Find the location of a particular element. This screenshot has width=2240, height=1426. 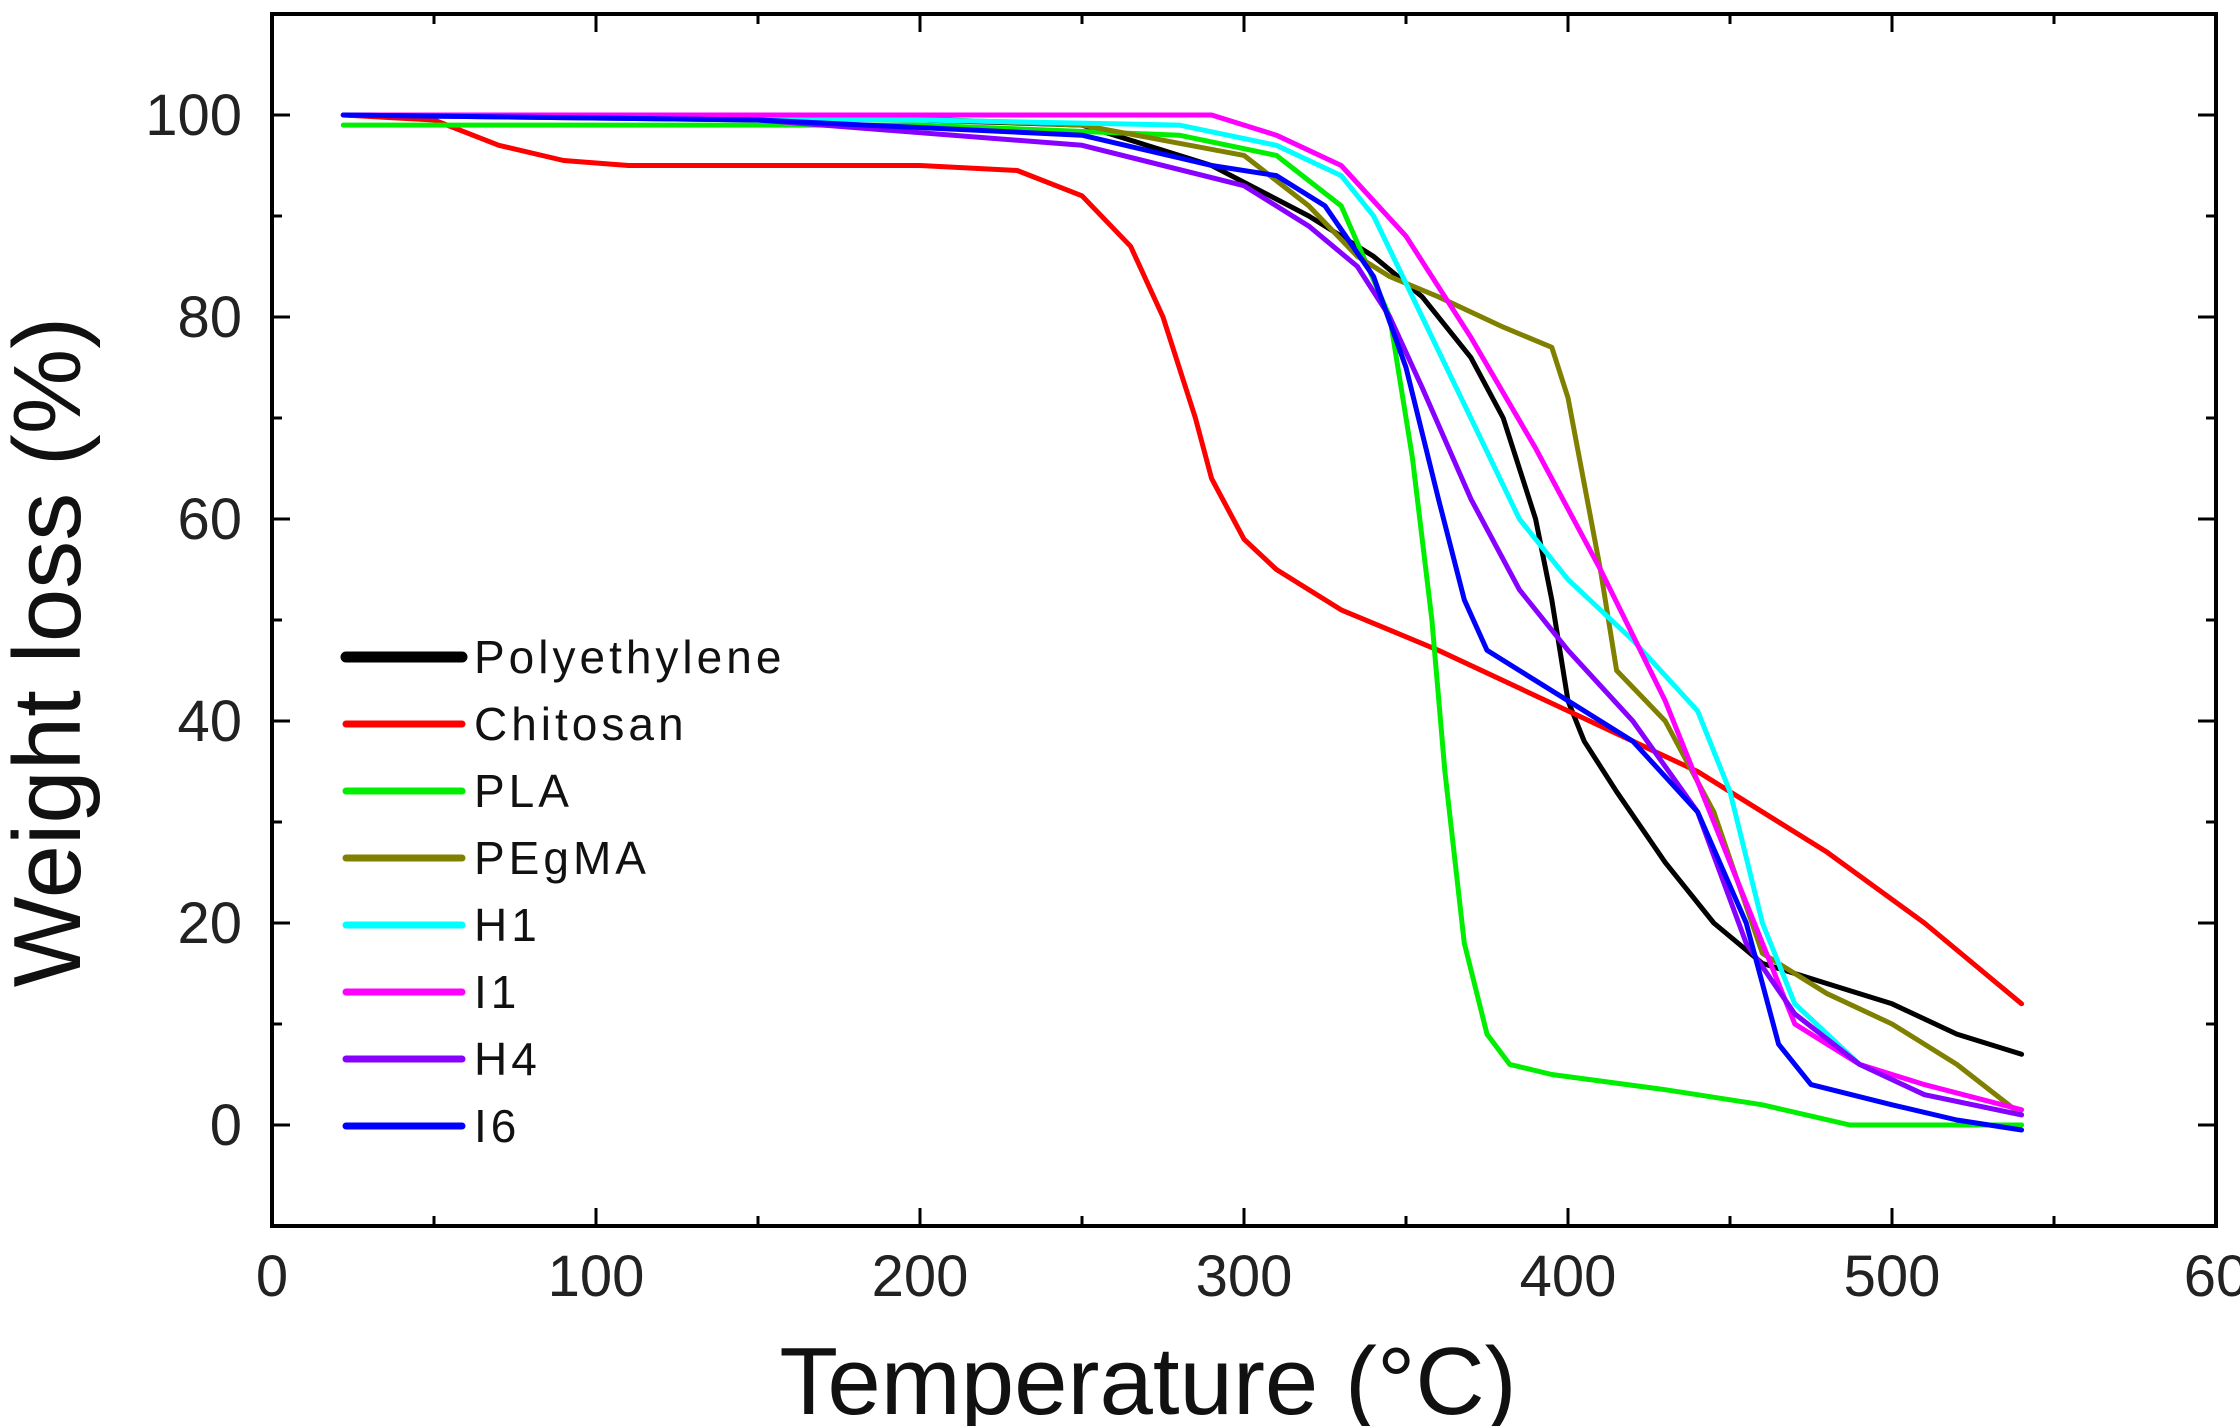

x-tick-label: 100 is located at coordinates (596, 1276).